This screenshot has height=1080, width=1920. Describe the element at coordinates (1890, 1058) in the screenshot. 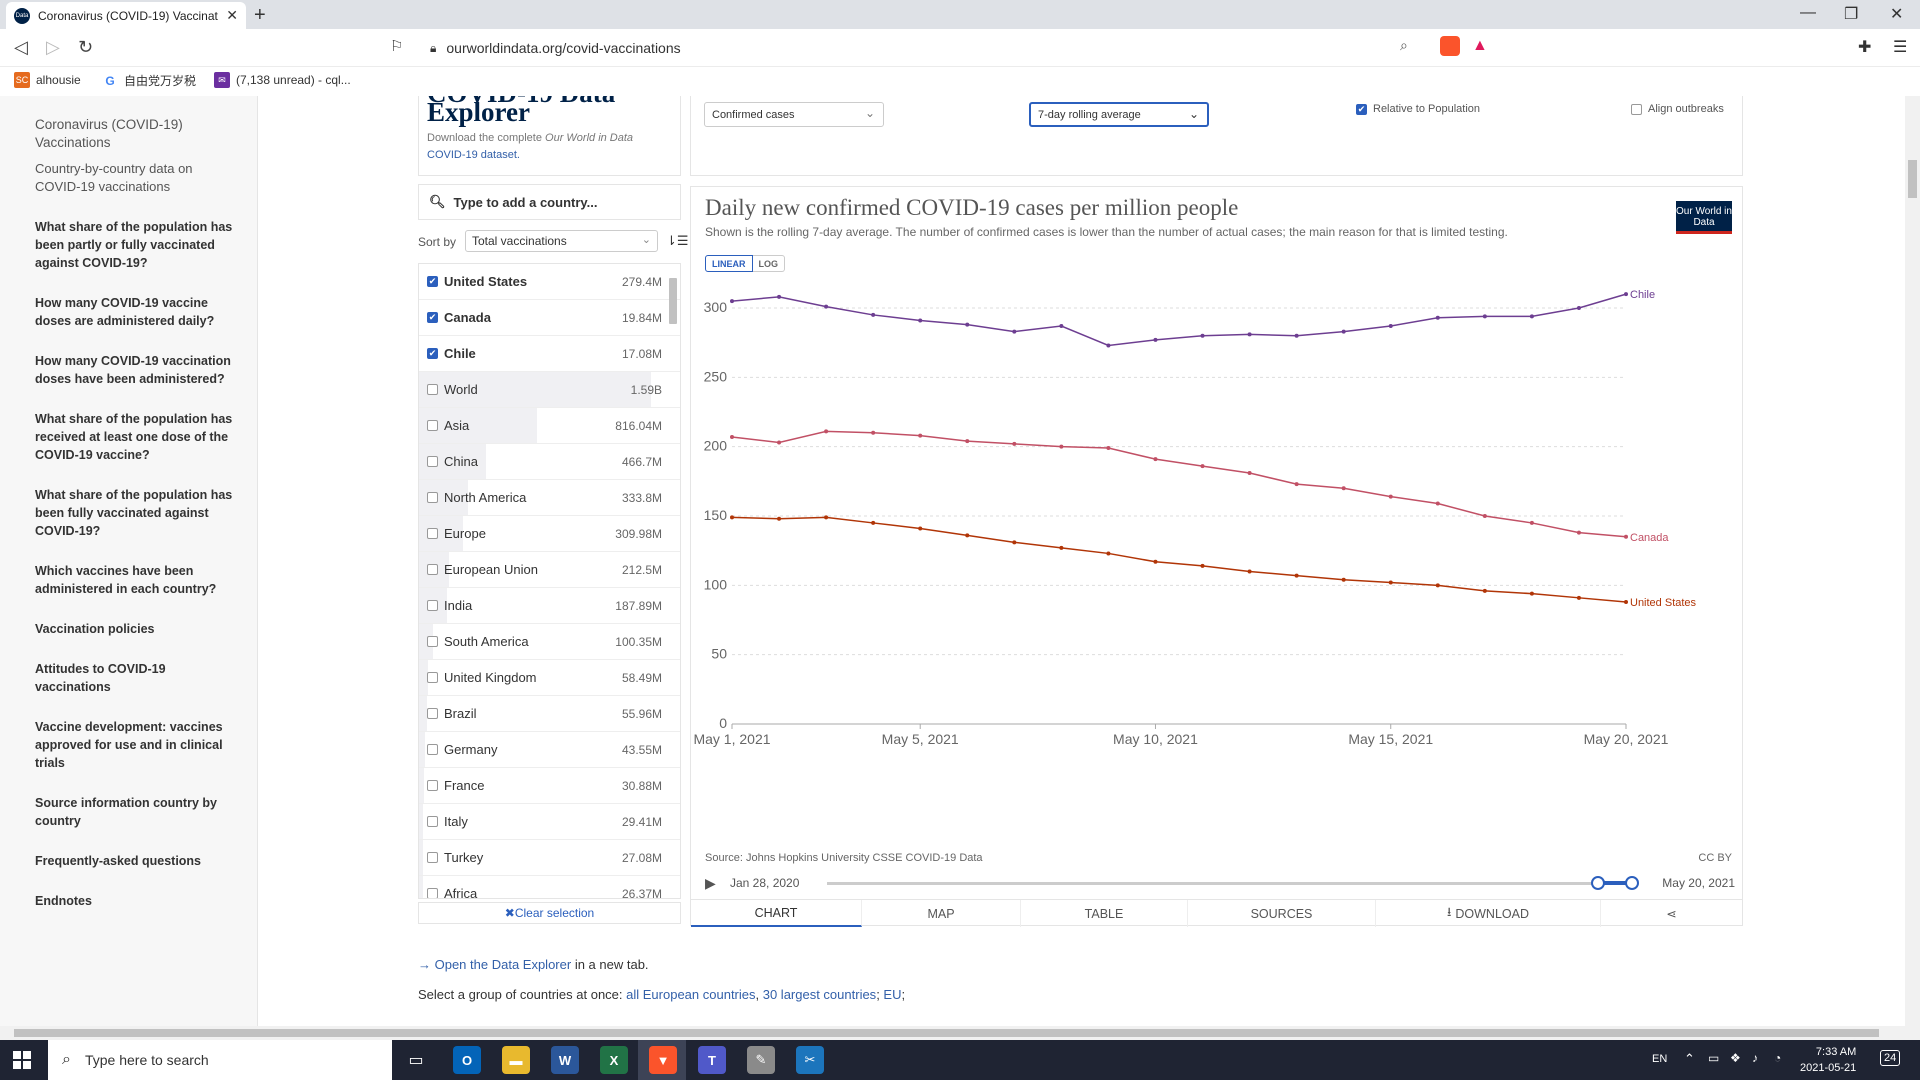

I see `notifications-icon: 24` at that location.